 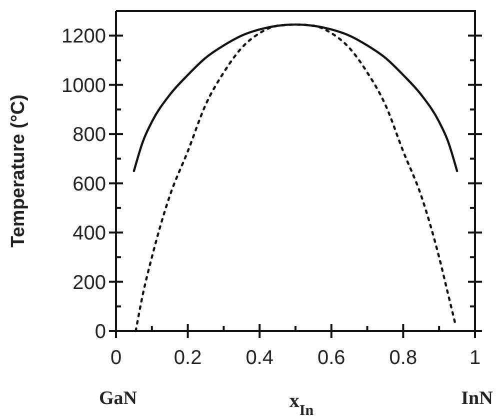 I want to click on y-tick-label: 0, so click(x=100, y=332).